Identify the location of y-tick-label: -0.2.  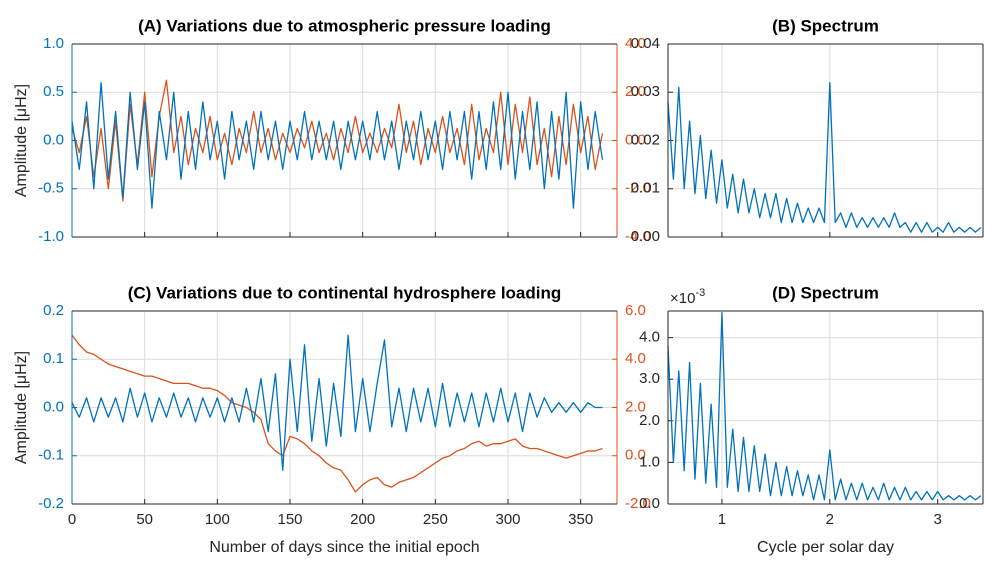
(51, 503).